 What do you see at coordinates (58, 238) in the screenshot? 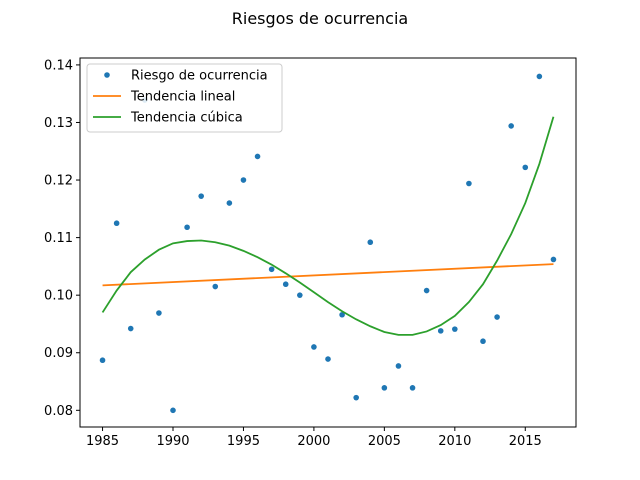
I see `y-tick-label: 0.11` at bounding box center [58, 238].